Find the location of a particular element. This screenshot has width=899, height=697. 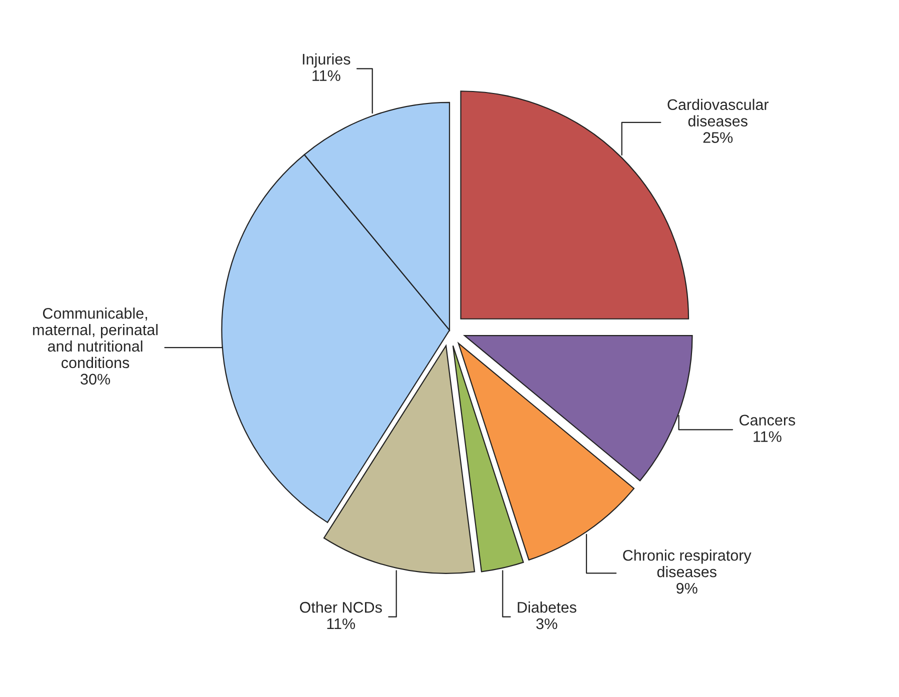

slice-label: Cardiovascular diseases is located at coordinates (718, 112).